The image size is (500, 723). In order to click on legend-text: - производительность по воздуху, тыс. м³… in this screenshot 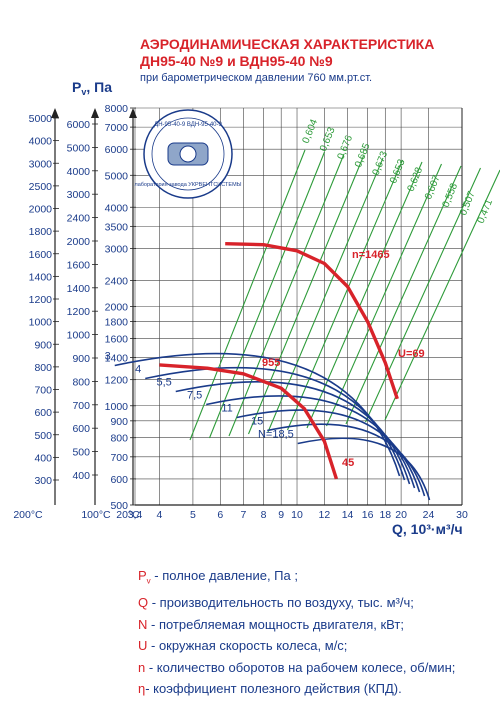, I will do `click(281, 603)`.